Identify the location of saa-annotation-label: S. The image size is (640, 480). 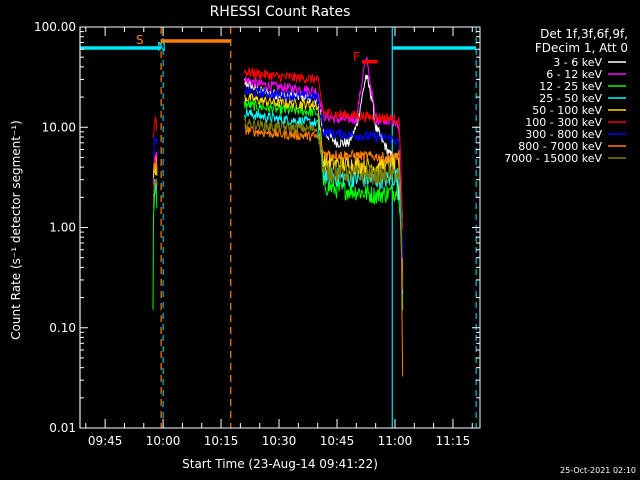
(140, 40).